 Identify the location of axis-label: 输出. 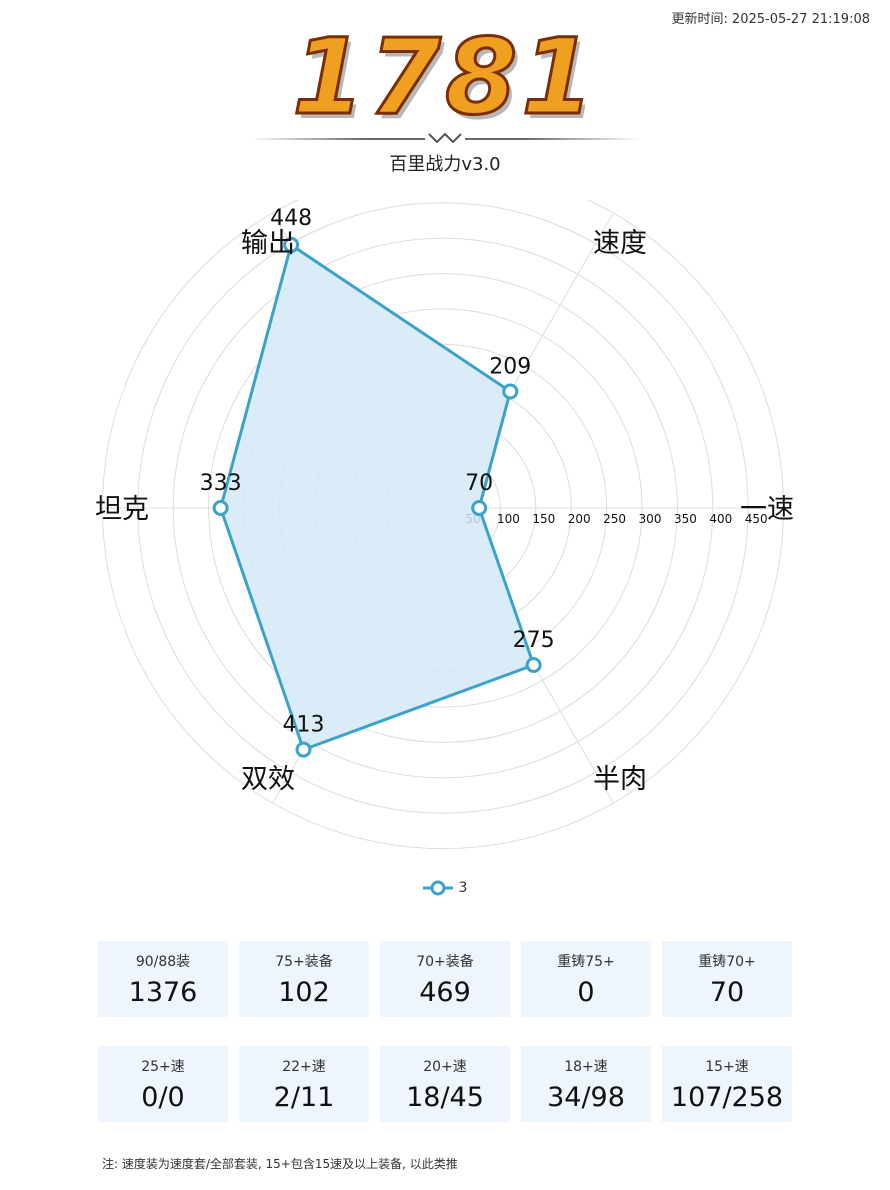
(268, 243).